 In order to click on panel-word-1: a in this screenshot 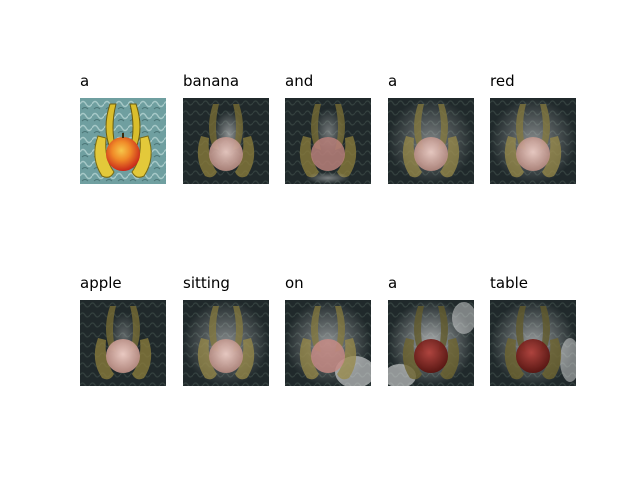, I will do `click(85, 81)`.